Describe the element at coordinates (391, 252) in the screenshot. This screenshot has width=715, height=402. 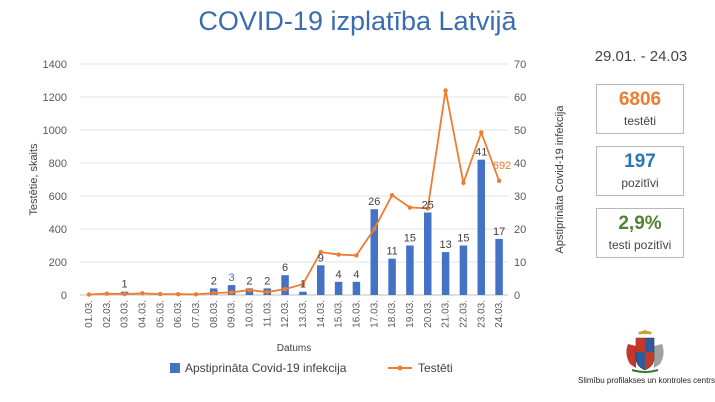
I see `bar-data-label: 11` at that location.